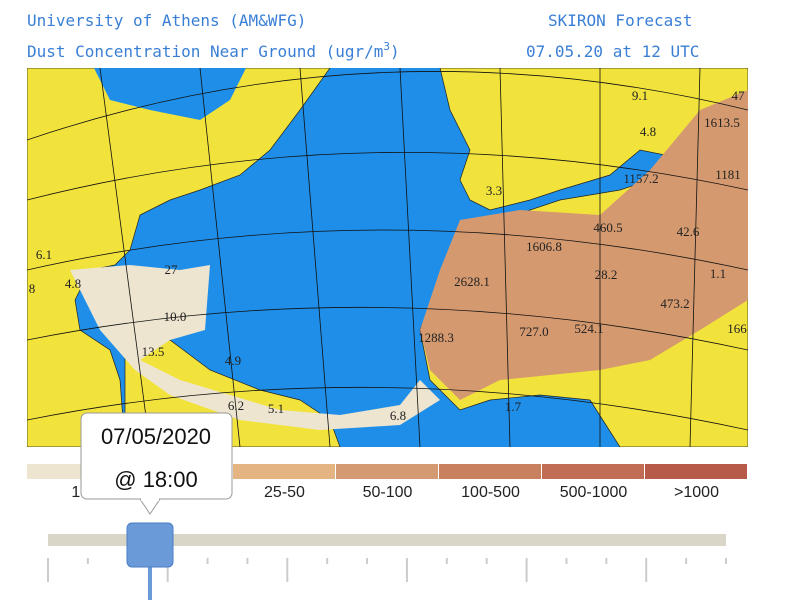 This screenshot has width=800, height=600. What do you see at coordinates (607, 227) in the screenshot?
I see `map-value-label: 460.5` at bounding box center [607, 227].